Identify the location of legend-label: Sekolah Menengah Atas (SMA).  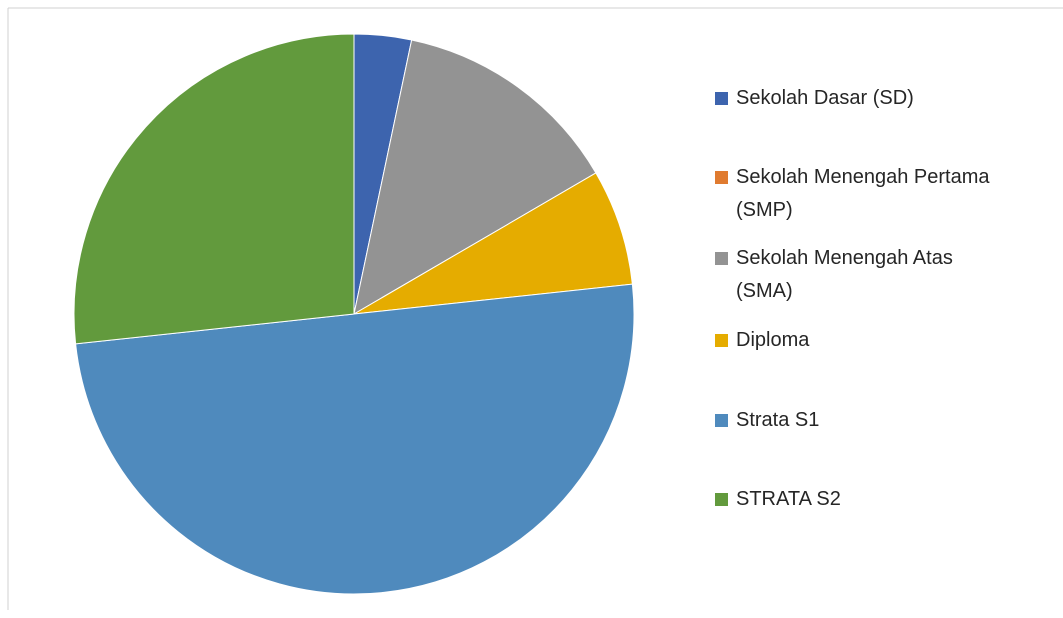
(844, 274).